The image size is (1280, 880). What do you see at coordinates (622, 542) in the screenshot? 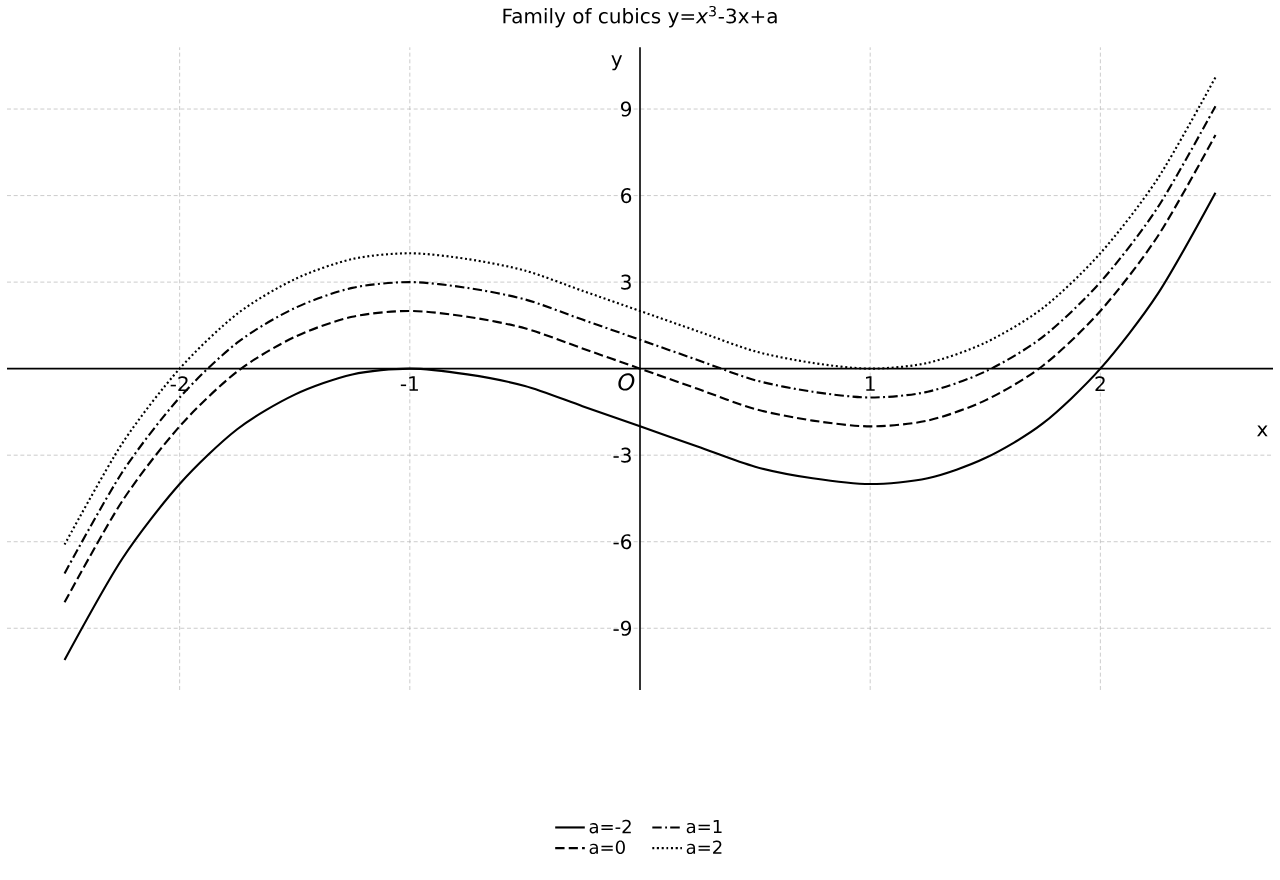
I see `y-tick-label: -6` at bounding box center [622, 542].